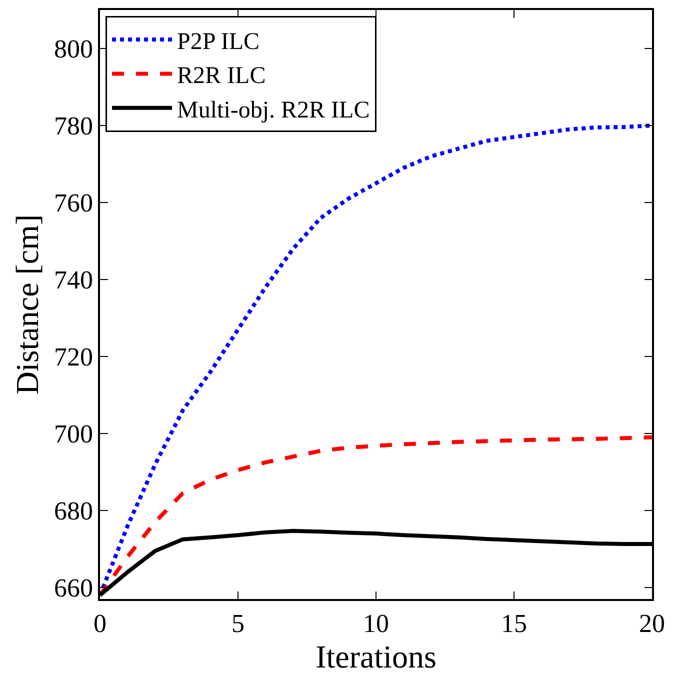 The height and width of the screenshot is (677, 673). I want to click on y-tick-label: 780, so click(74, 126).